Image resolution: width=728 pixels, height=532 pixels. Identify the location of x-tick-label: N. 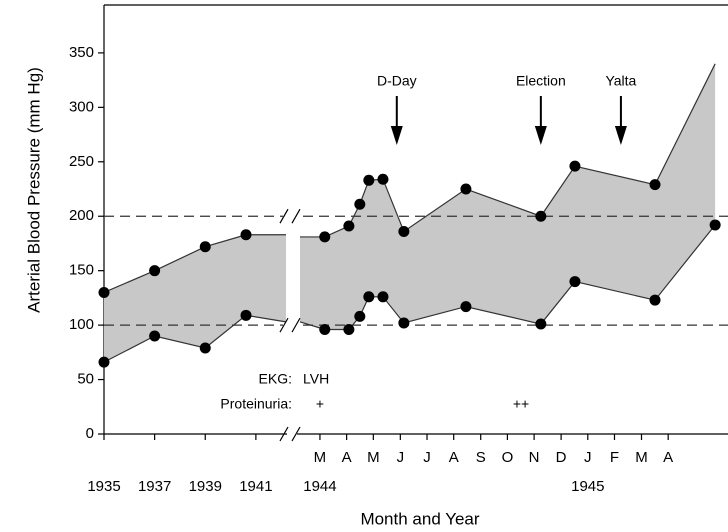
(534, 457).